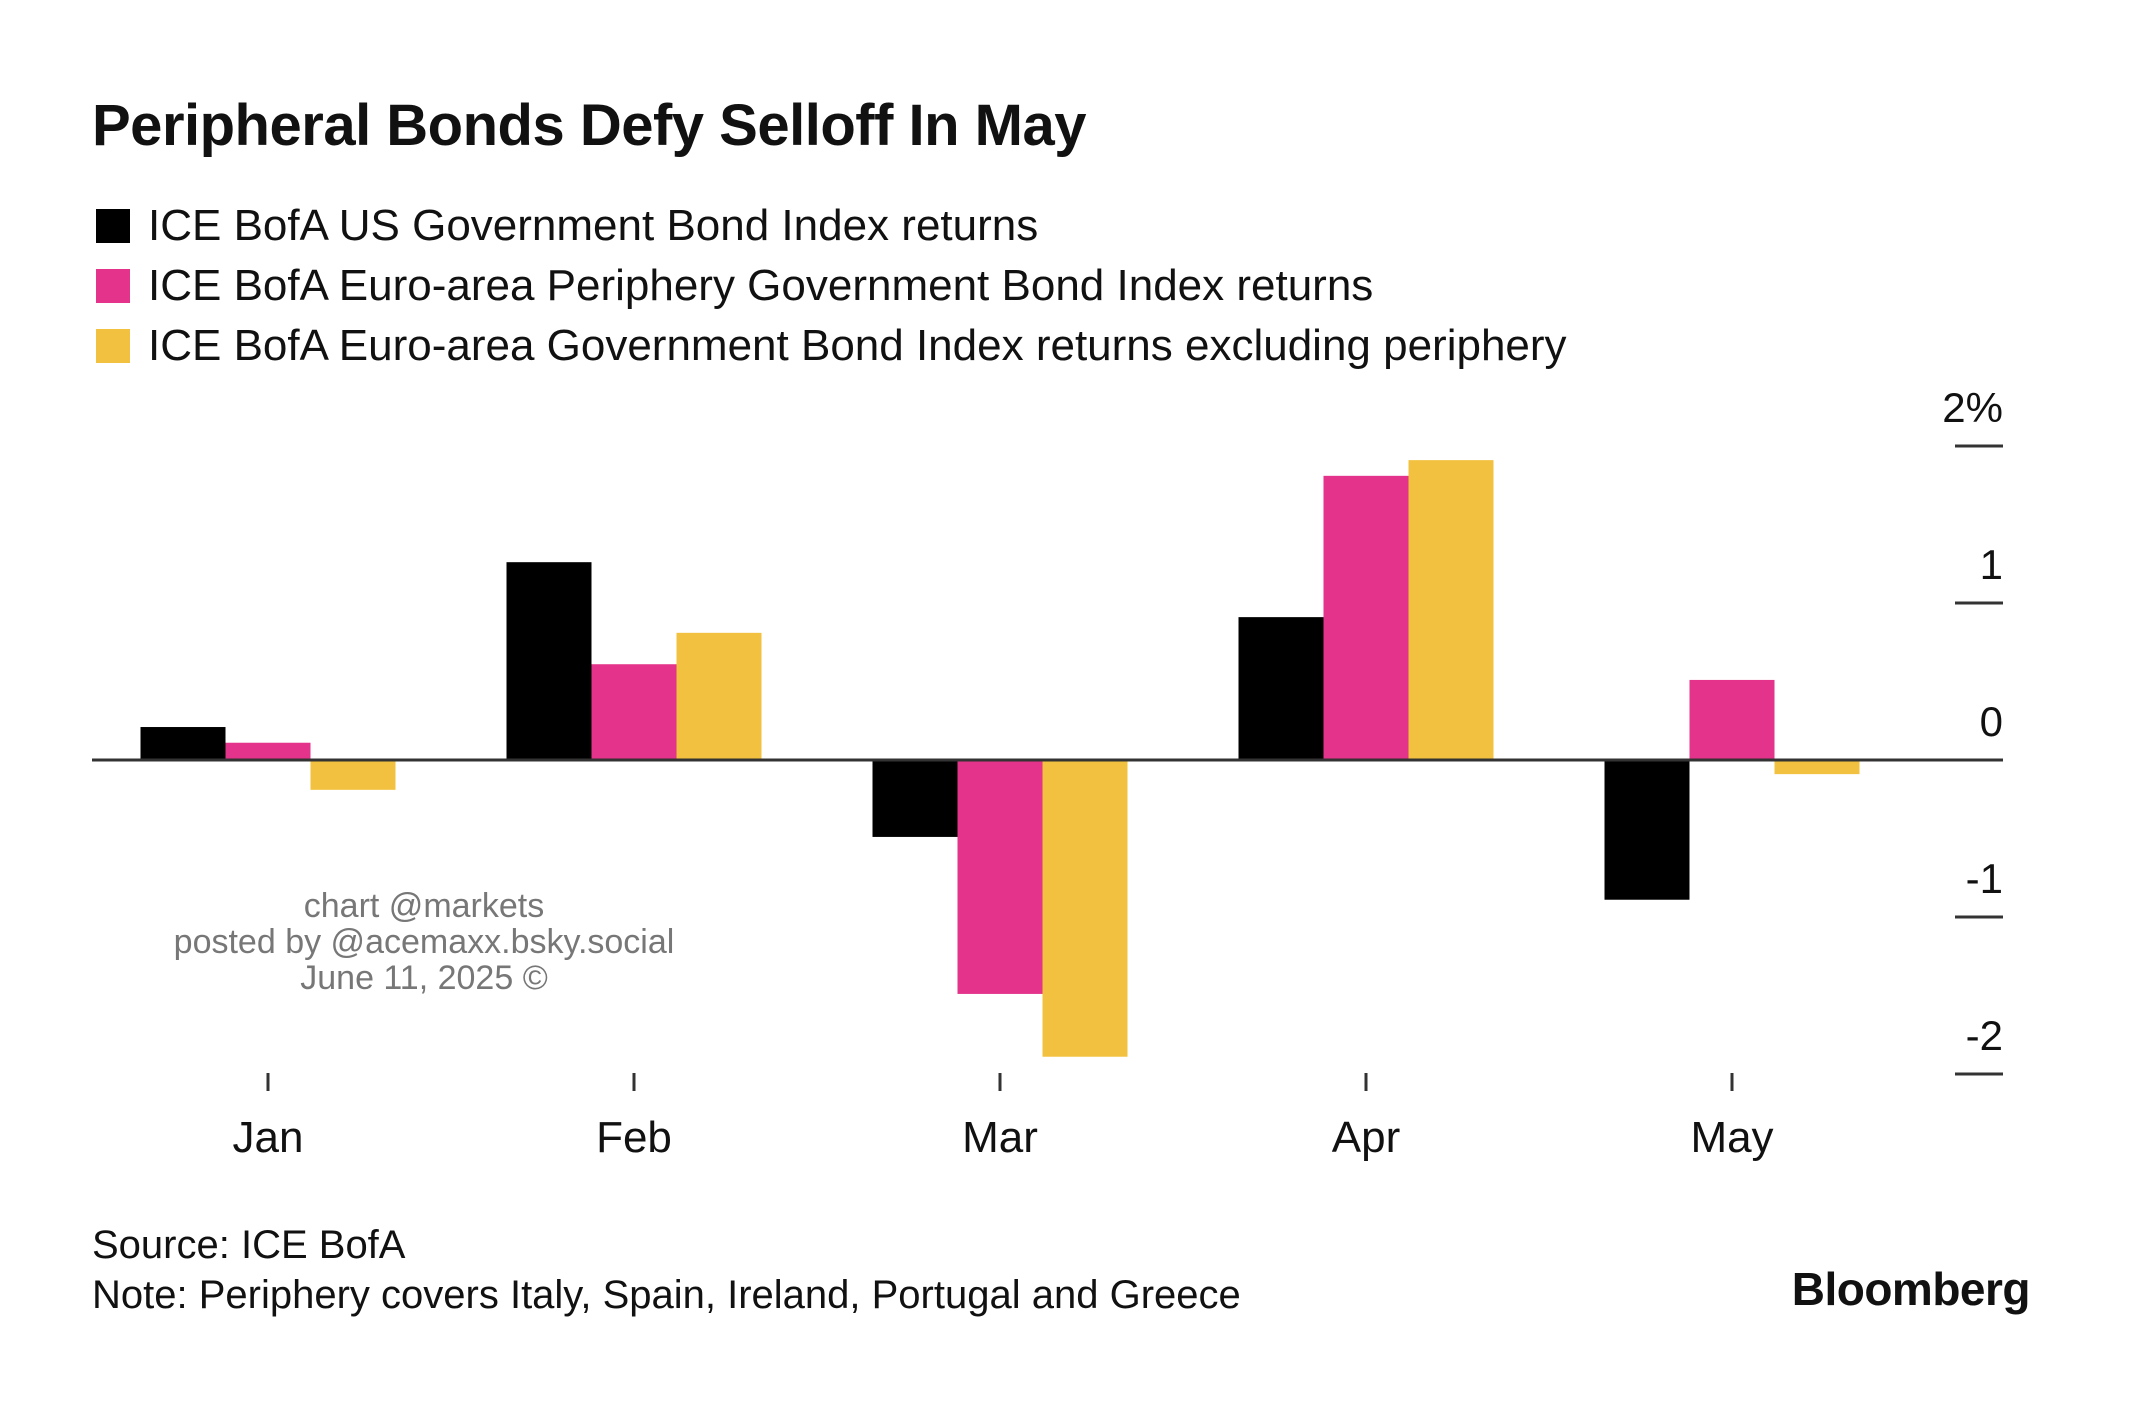  Describe the element at coordinates (1984, 878) in the screenshot. I see `y-tick-label: -1` at that location.